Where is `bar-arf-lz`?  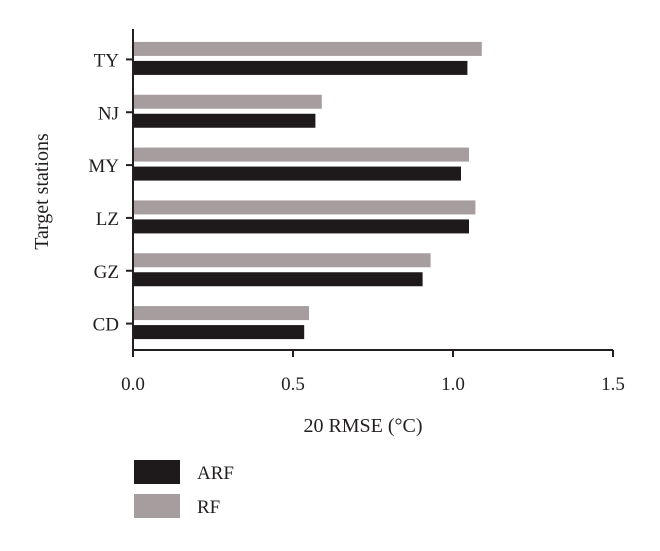
bar-arf-lz is located at coordinates (301, 226).